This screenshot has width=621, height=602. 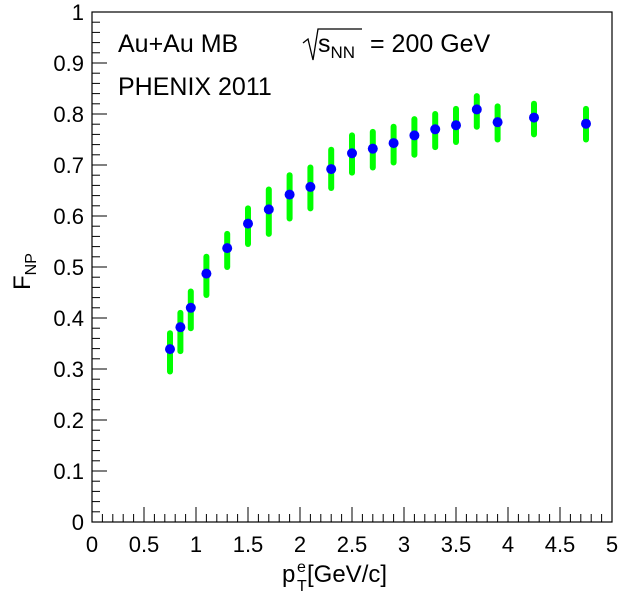 I want to click on y-tick-label: 0.1, so click(x=68, y=471).